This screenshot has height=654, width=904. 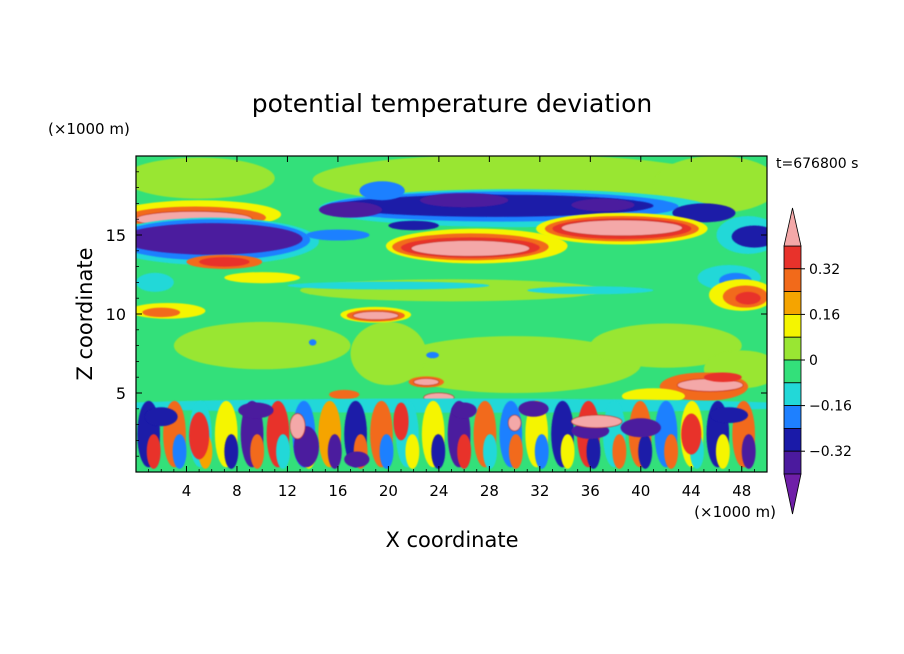 What do you see at coordinates (830, 407) in the screenshot?
I see `colorbar-tick-label: −0.16` at bounding box center [830, 407].